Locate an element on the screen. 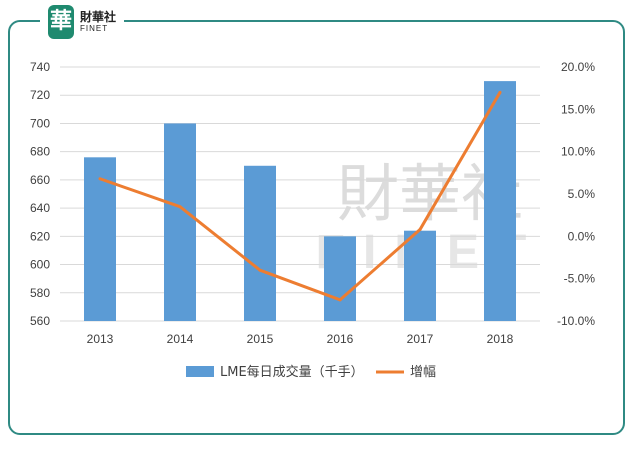 This screenshot has height=449, width=635. y-right-tick-label: 20.0% is located at coordinates (578, 67).